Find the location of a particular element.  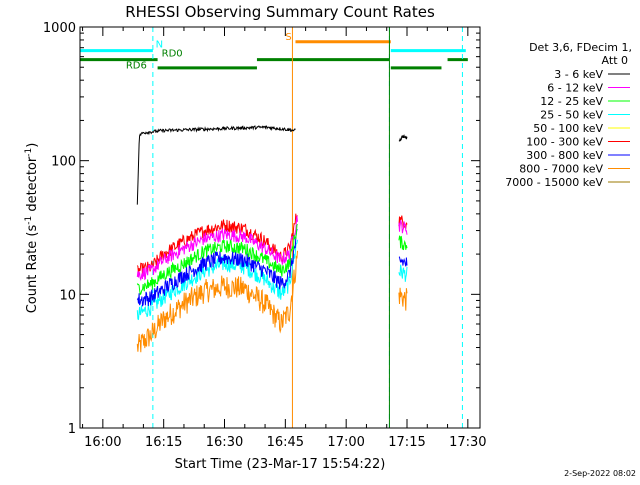

legend-header-line-2: Att 0 is located at coordinates (615, 60).